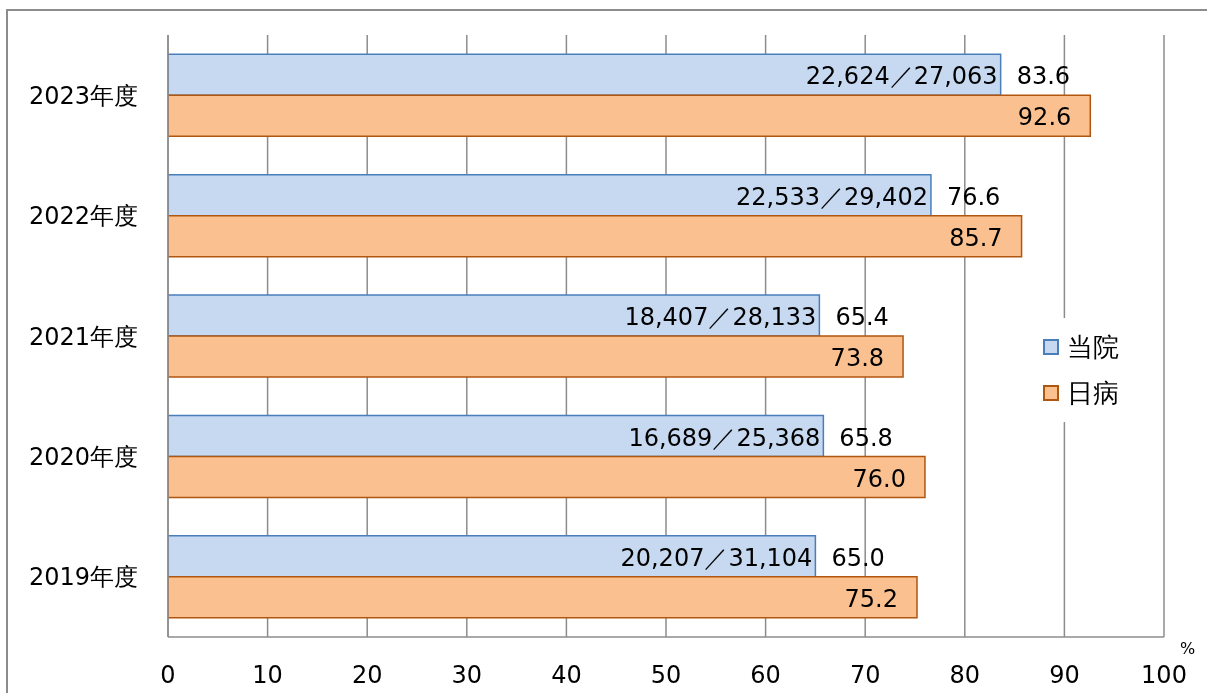 Image resolution: width=1207 pixels, height=693 pixels. What do you see at coordinates (1188, 648) in the screenshot?
I see `x-axis-title: %` at bounding box center [1188, 648].